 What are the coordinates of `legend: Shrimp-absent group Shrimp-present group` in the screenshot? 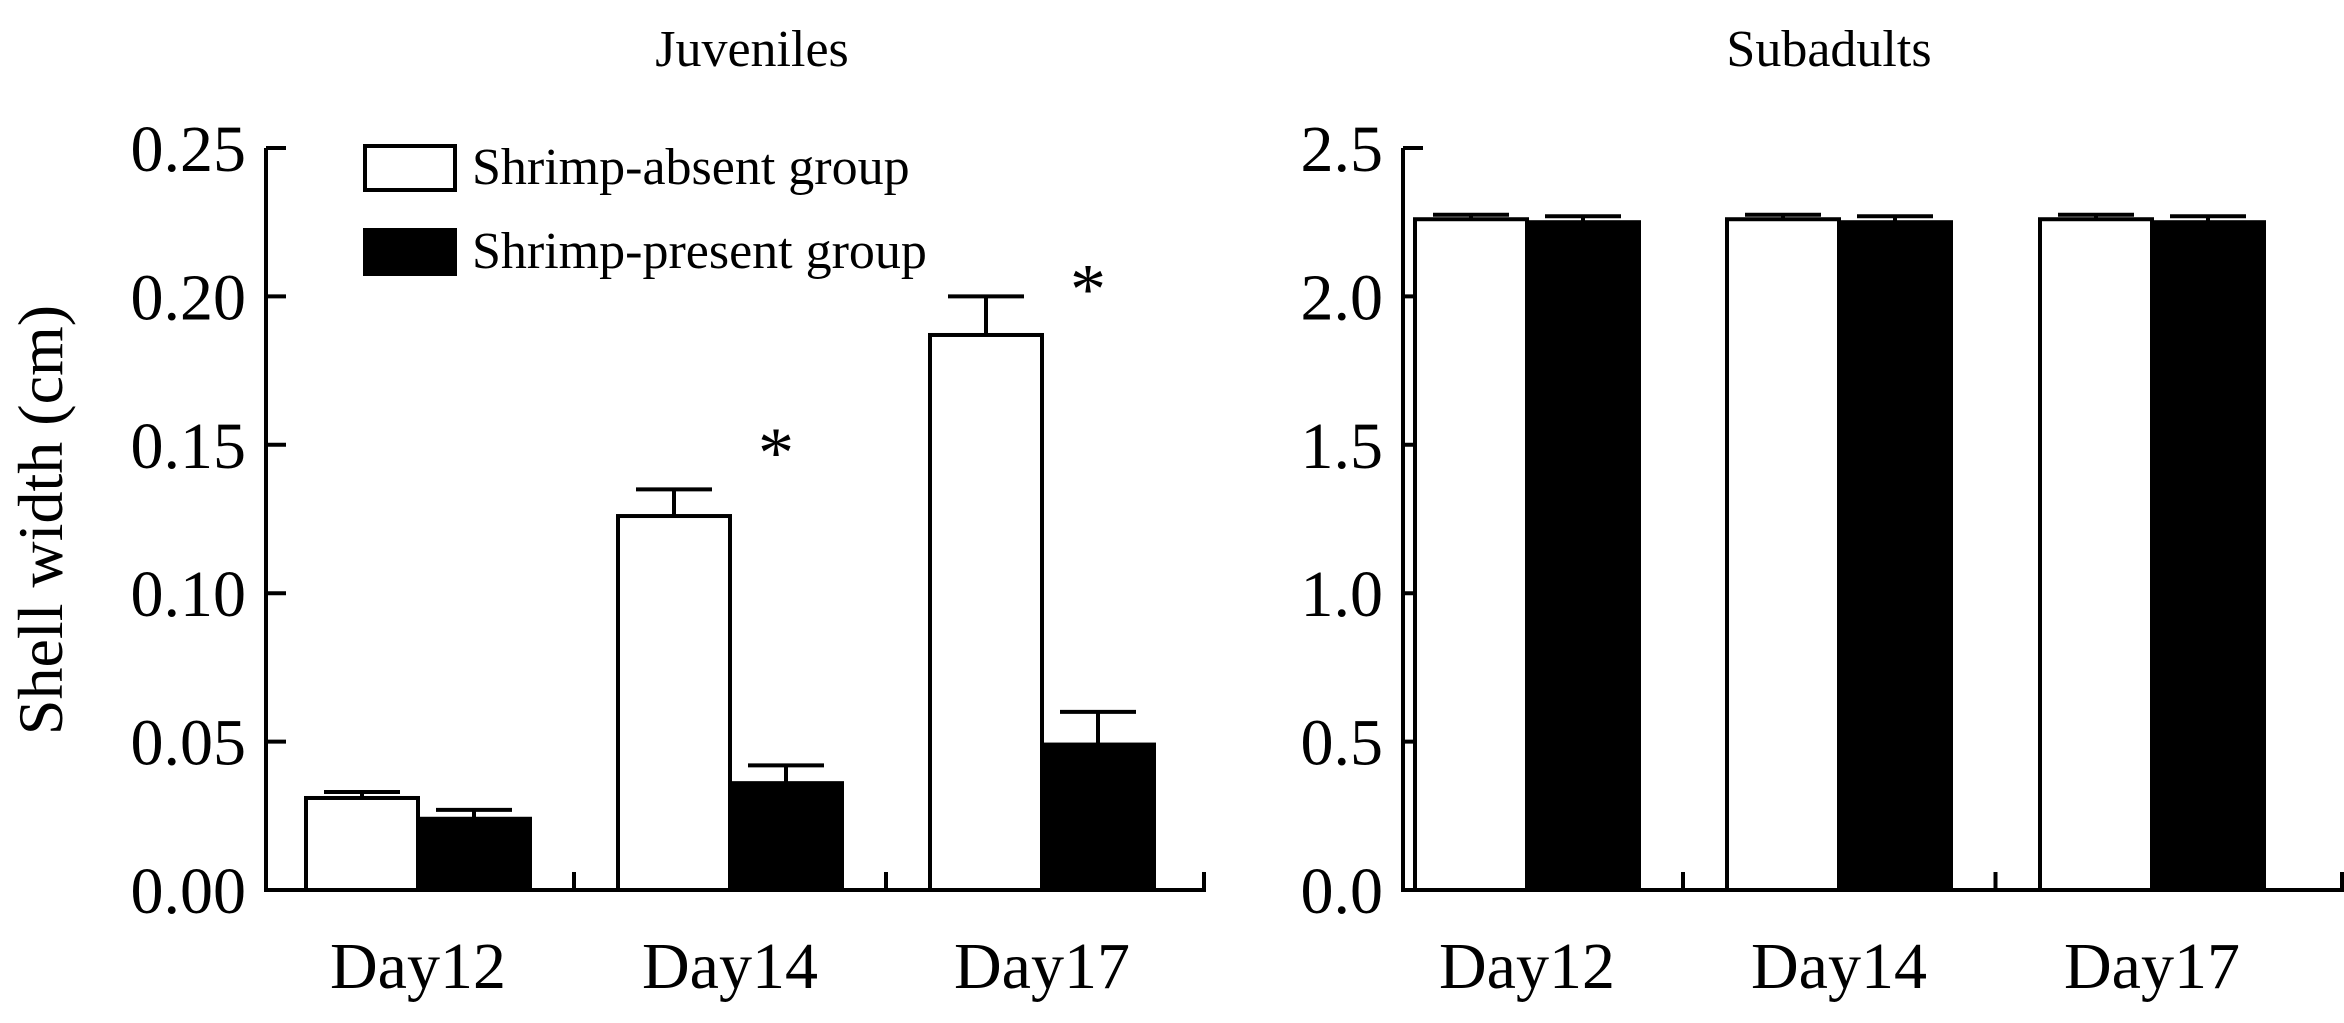 It's located at (645, 209).